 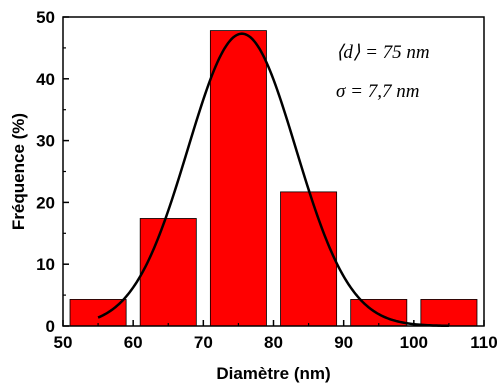 I want to click on y-axis-title: Fréquence (%), so click(x=18, y=171).